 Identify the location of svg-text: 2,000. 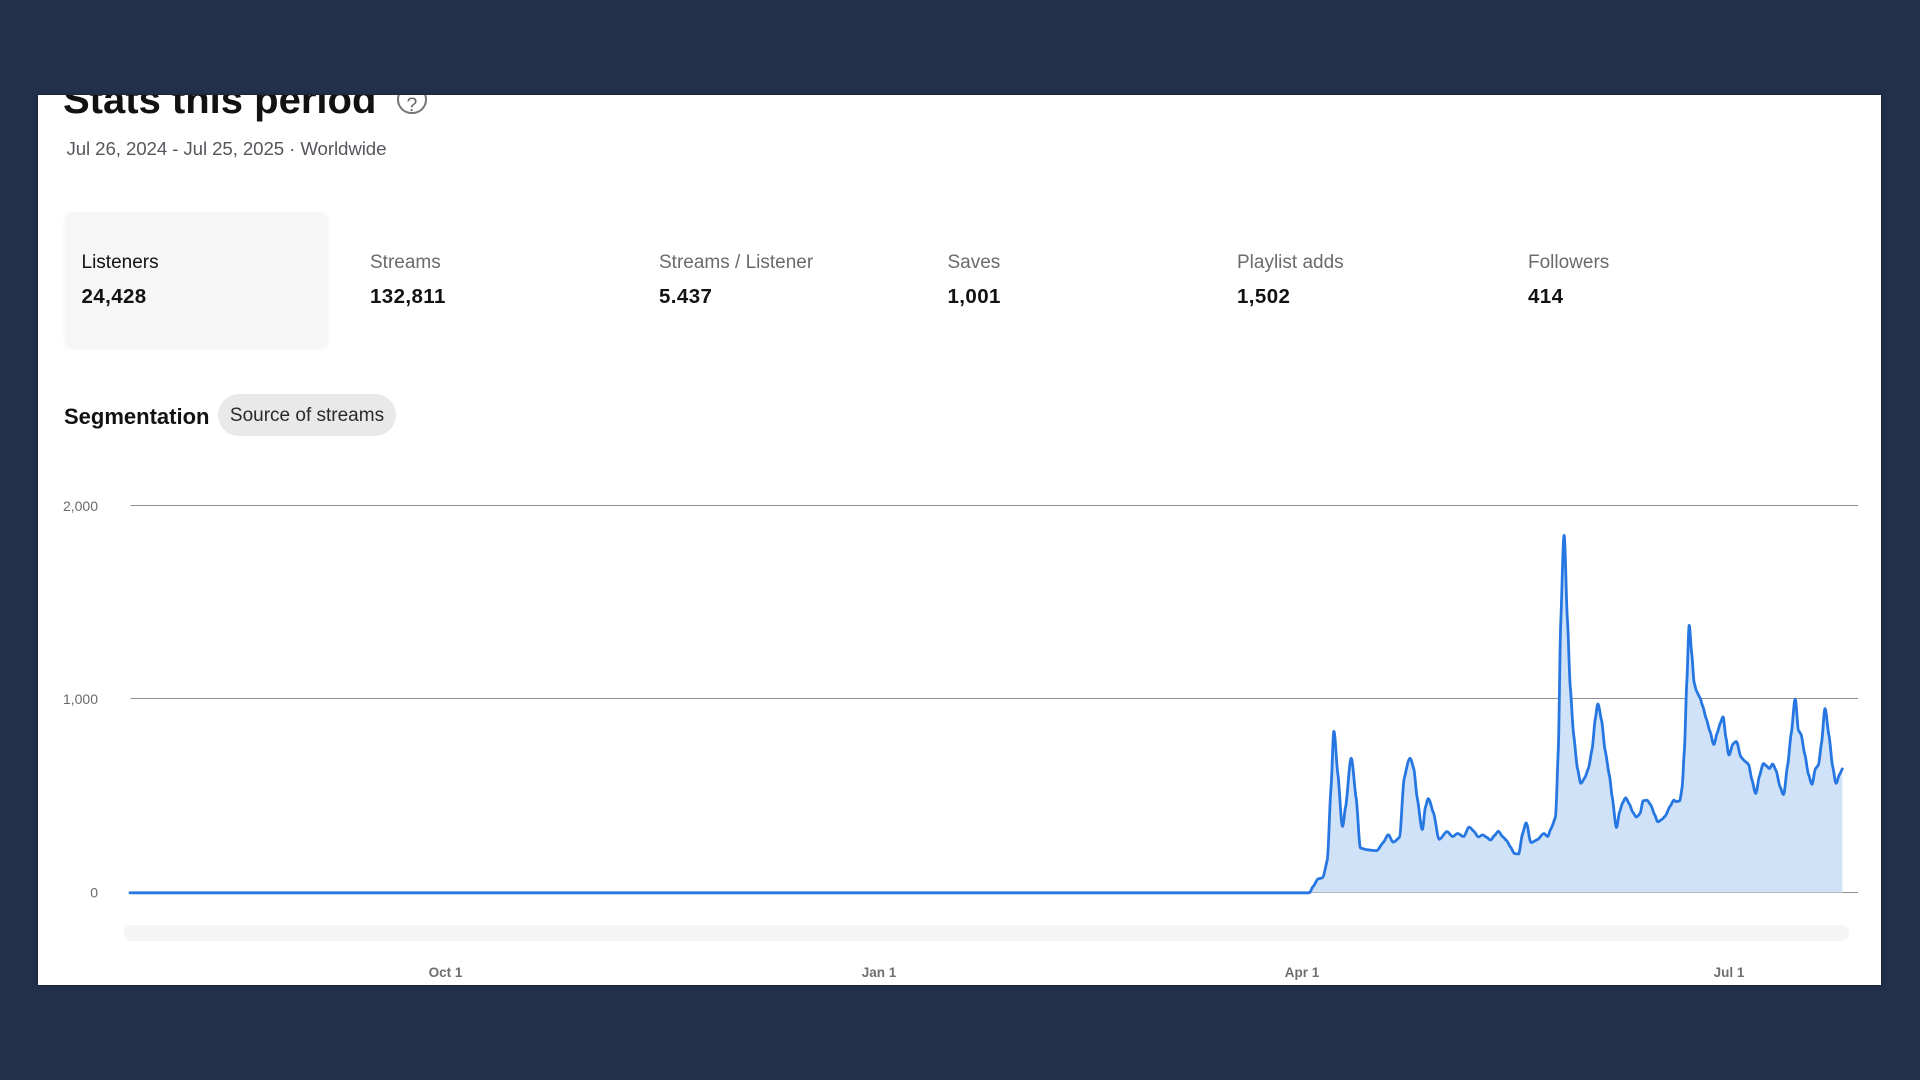
(80, 506).